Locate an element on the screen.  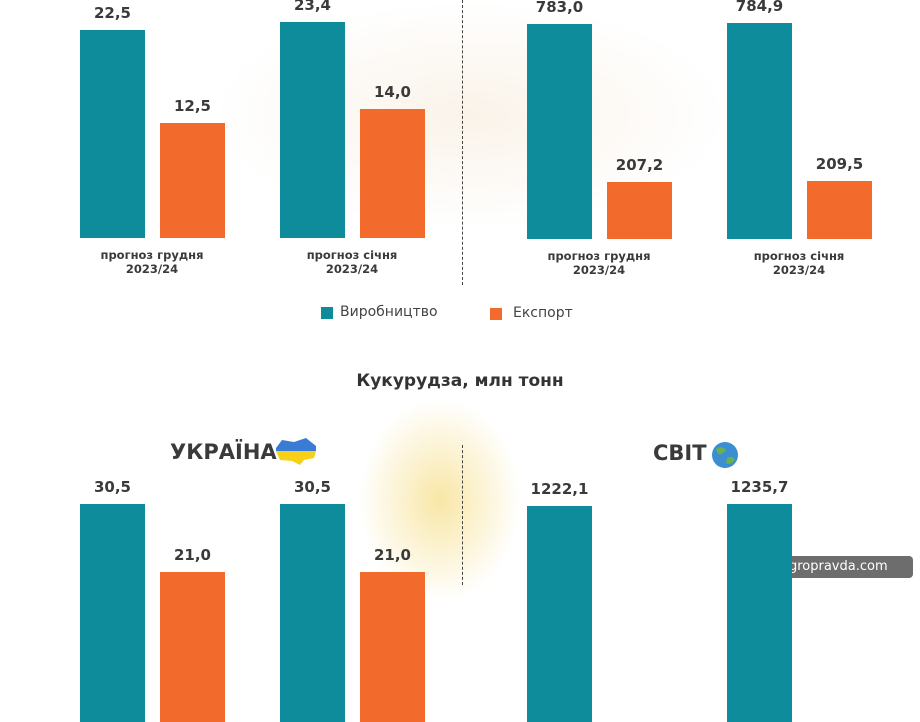
watermark: agropravda.com is located at coordinates (844, 567).